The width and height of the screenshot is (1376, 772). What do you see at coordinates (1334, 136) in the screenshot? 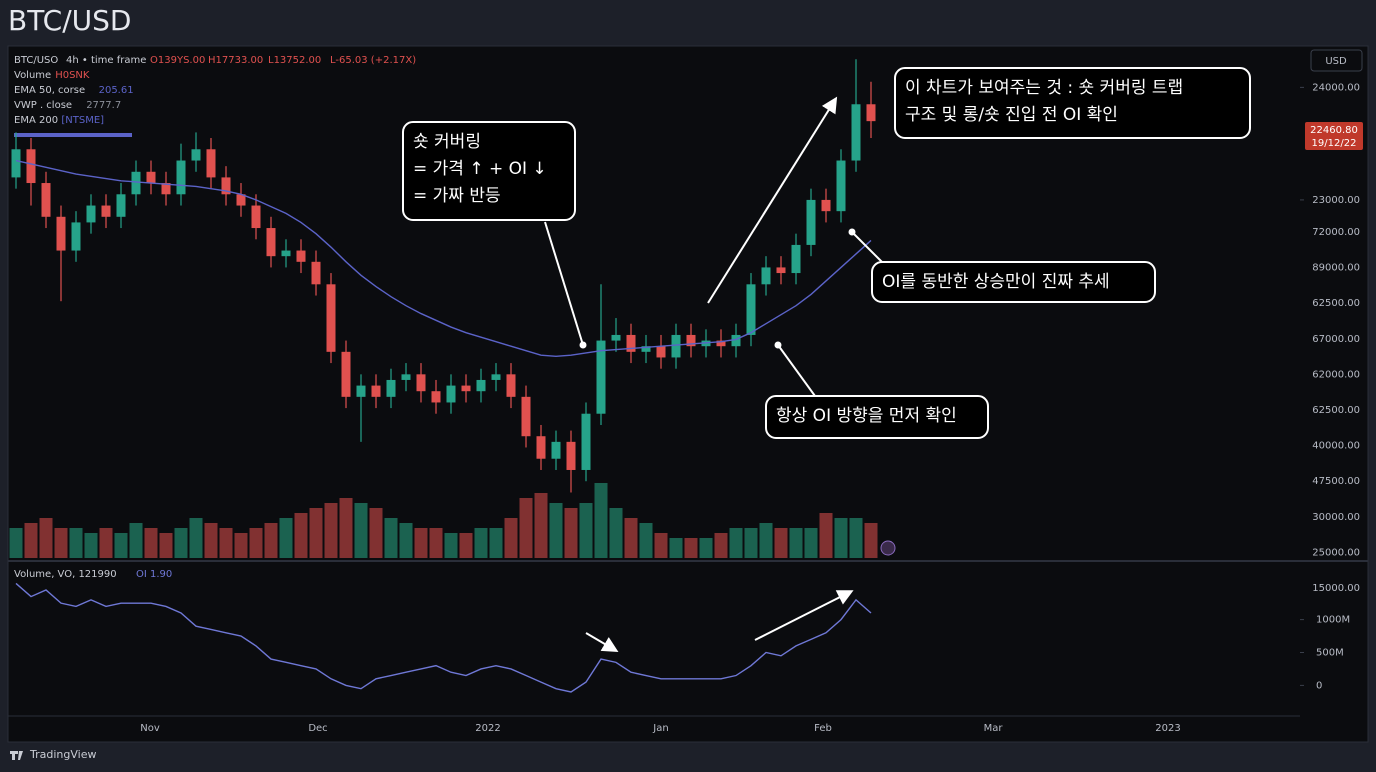
I see `last-price-box` at bounding box center [1334, 136].